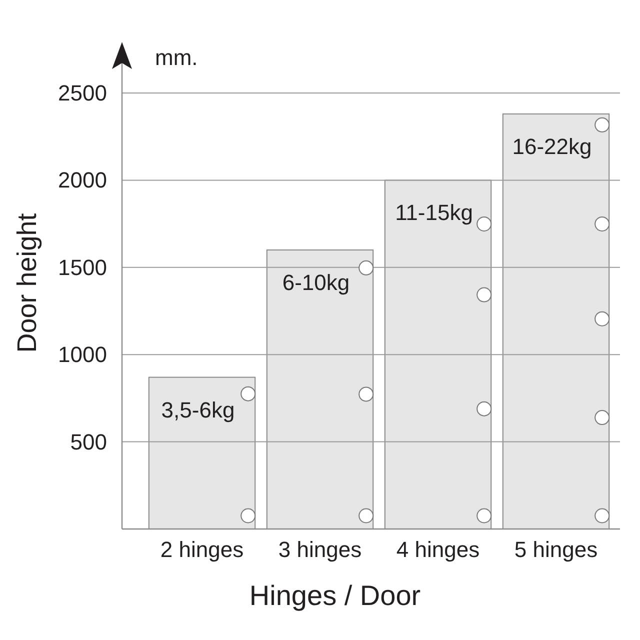 The height and width of the screenshot is (640, 640). Describe the element at coordinates (82, 267) in the screenshot. I see `y-tick-label: 1500` at that location.